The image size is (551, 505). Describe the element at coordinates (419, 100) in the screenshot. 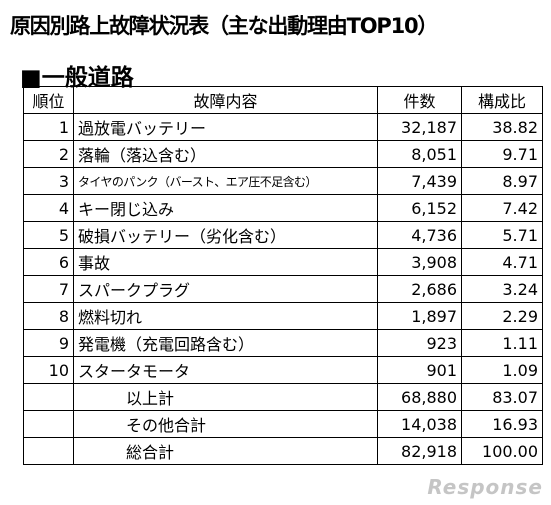

I see `count-column-header: 件数` at that location.